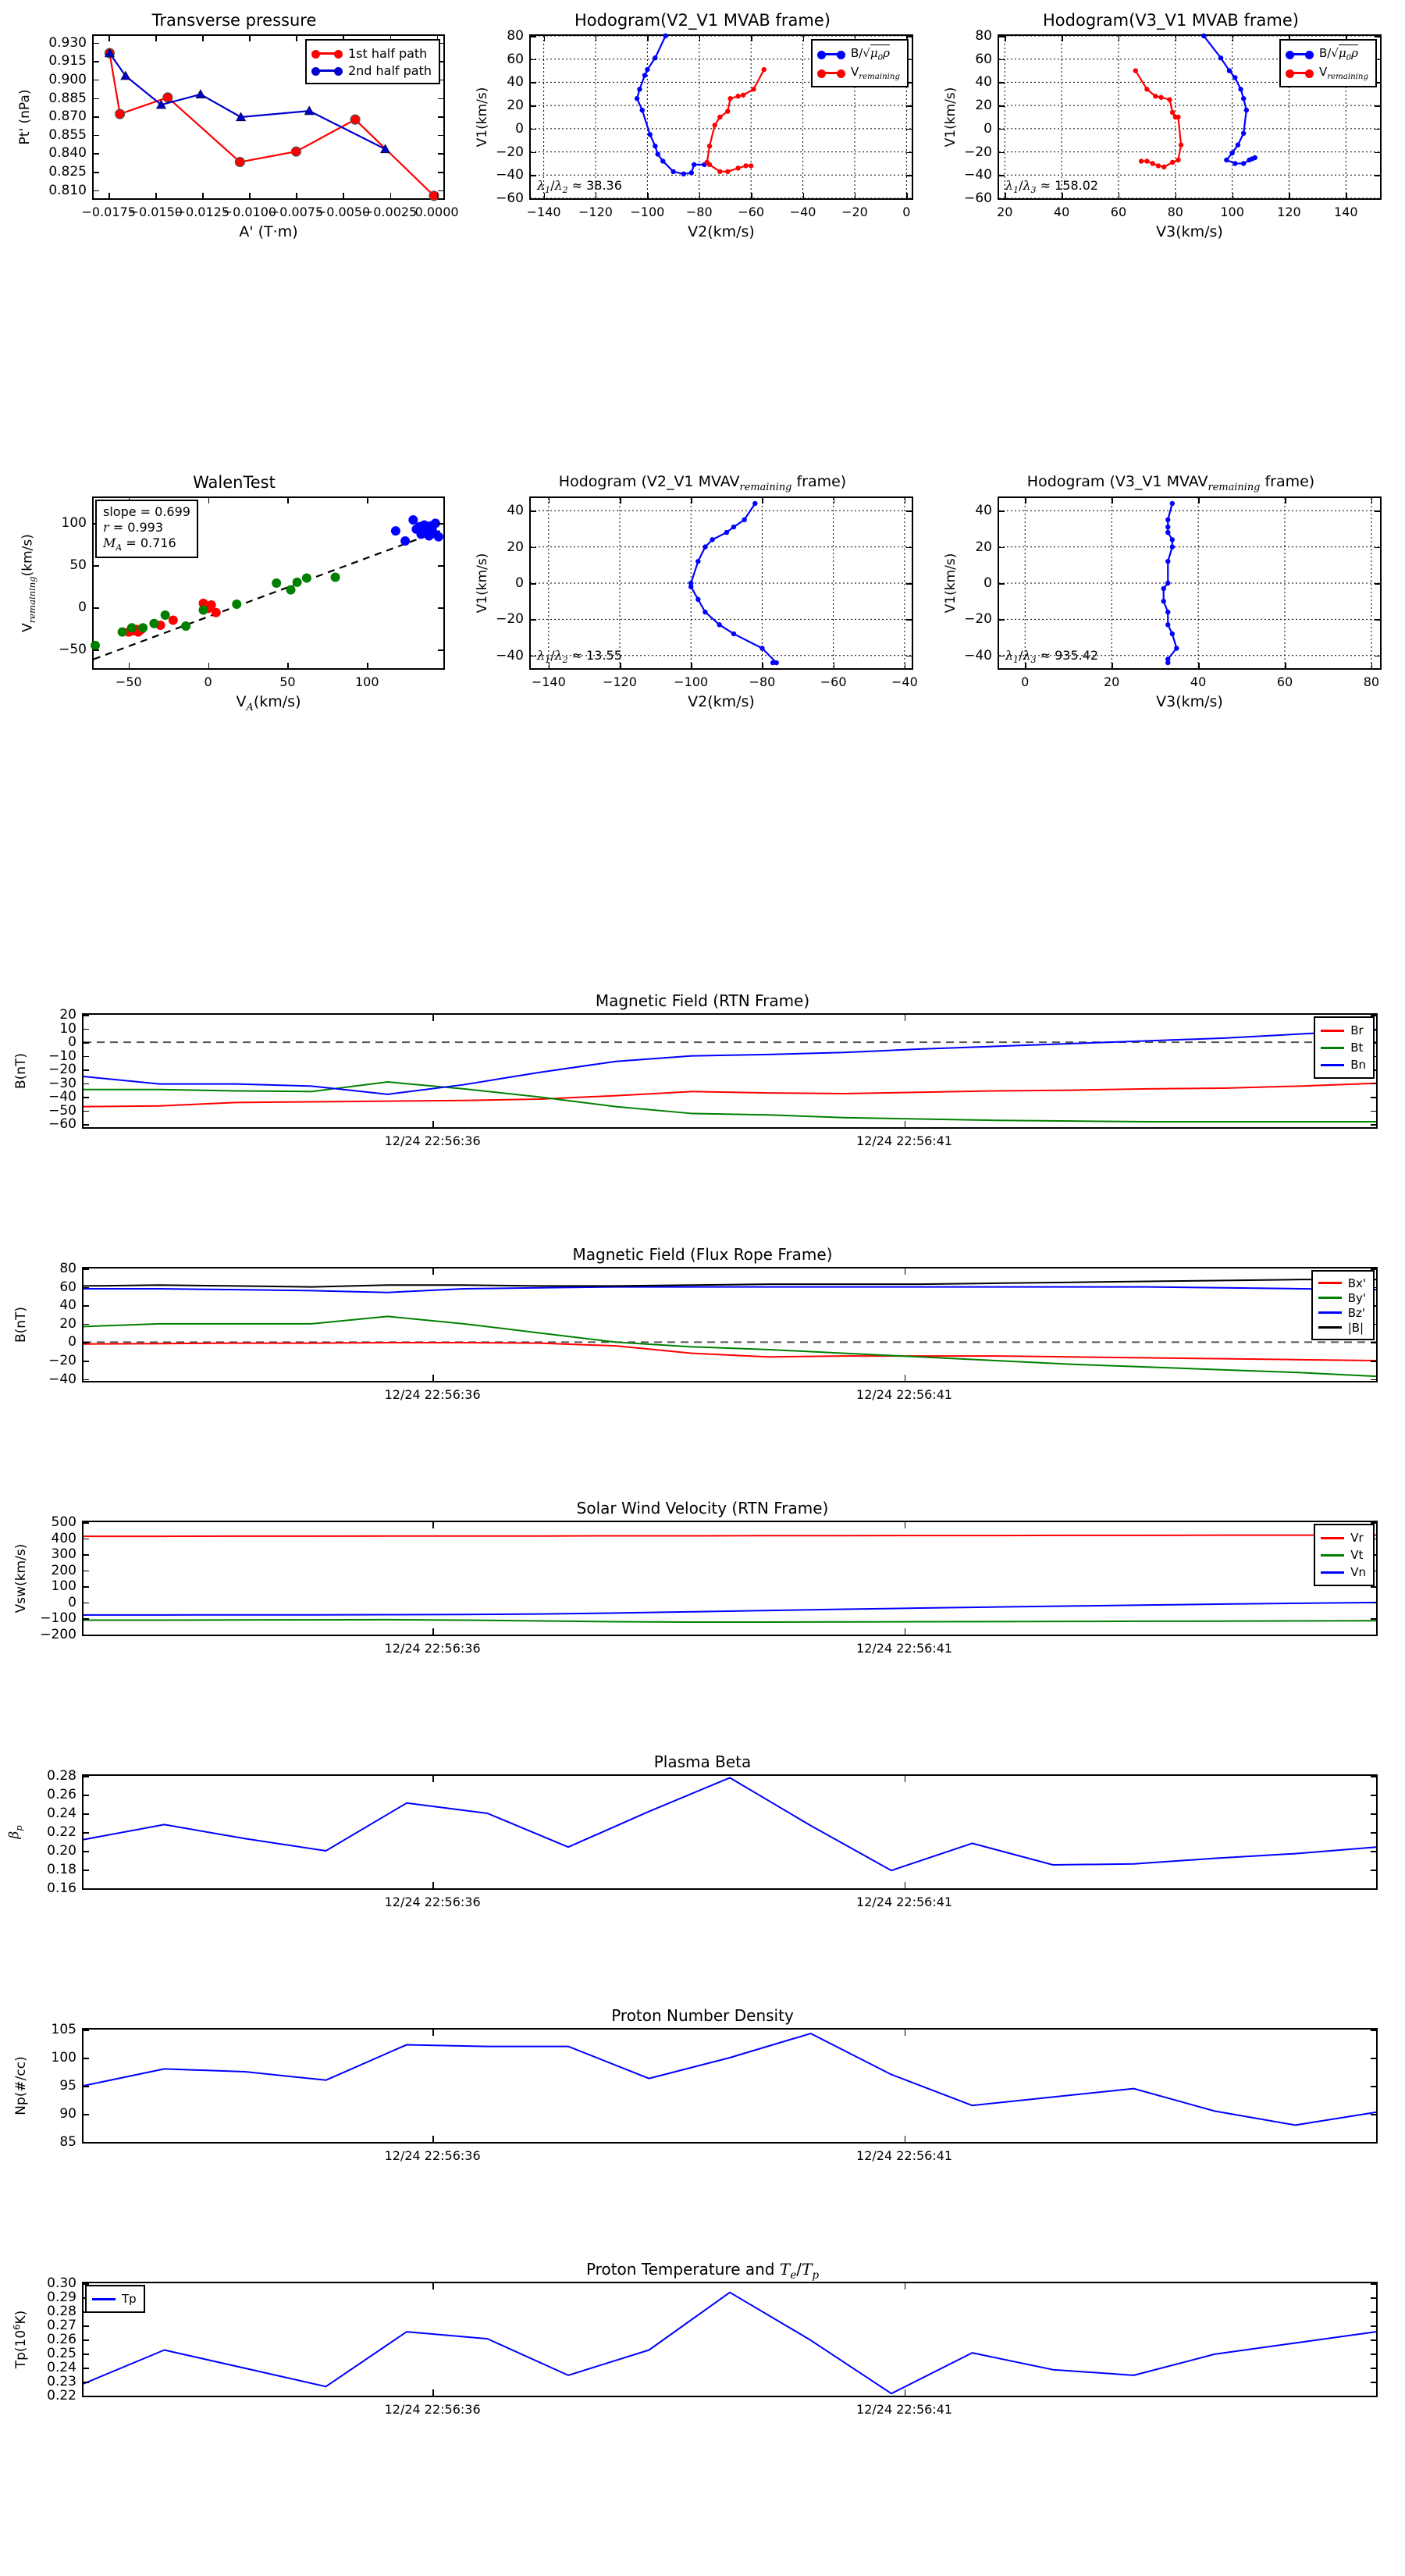 This screenshot has width=1405, height=2576. What do you see at coordinates (64, 1554) in the screenshot?
I see `y-tick-label: 300` at bounding box center [64, 1554].